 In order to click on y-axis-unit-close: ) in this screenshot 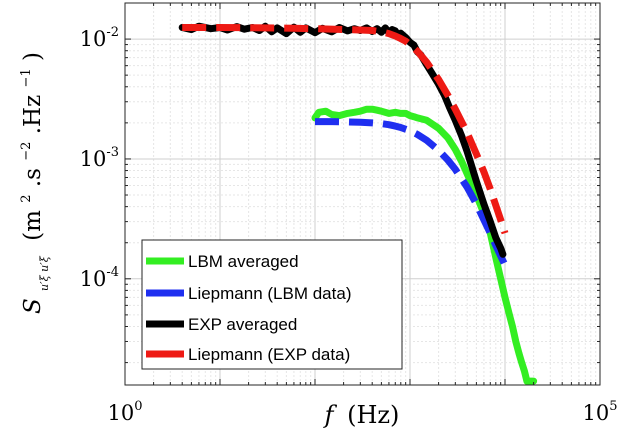, I will do `click(33, 56)`.